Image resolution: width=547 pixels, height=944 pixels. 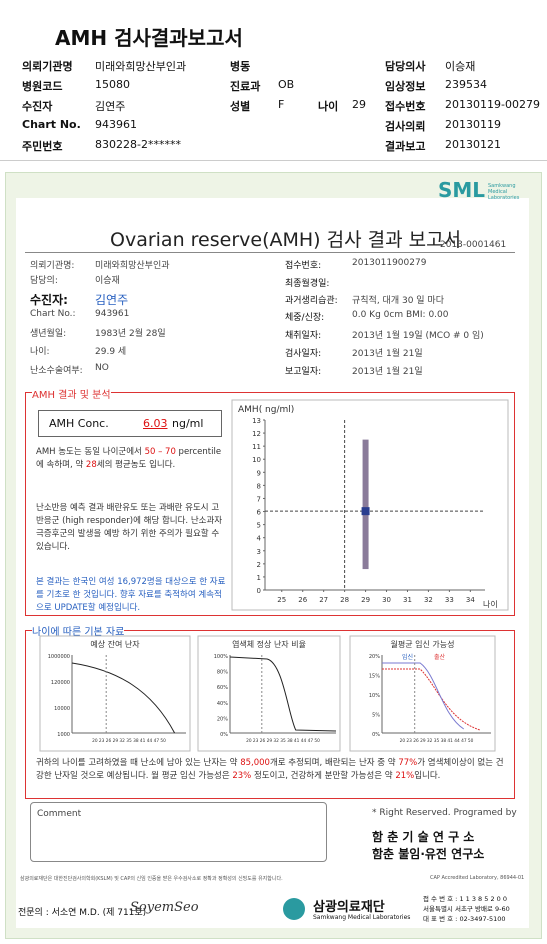 What do you see at coordinates (269, 644) in the screenshot?
I see `mini-title: 염색체 정상 난자 비율` at bounding box center [269, 644].